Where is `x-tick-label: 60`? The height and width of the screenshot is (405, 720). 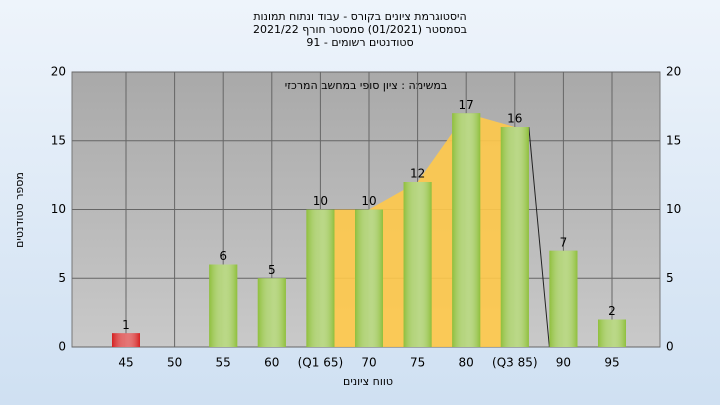
x-tick-label: 60 is located at coordinates (271, 363).